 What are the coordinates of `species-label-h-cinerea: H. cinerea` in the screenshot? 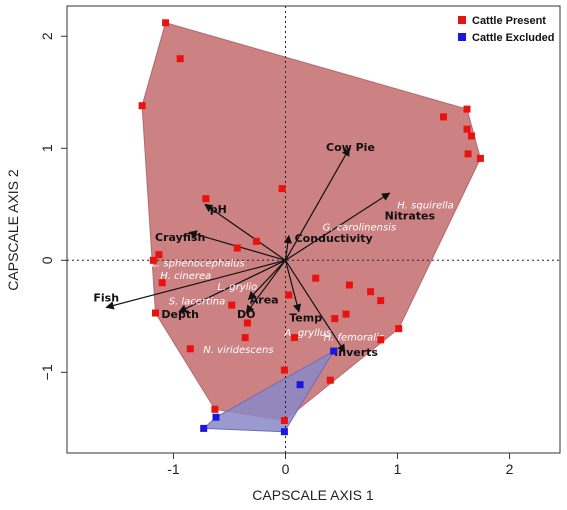 It's located at (185, 276).